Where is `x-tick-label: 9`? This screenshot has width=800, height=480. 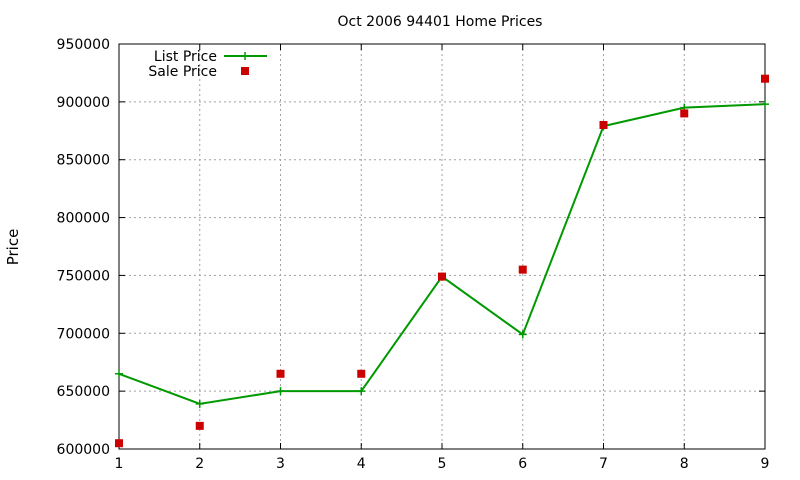
x-tick-label: 9 is located at coordinates (765, 464).